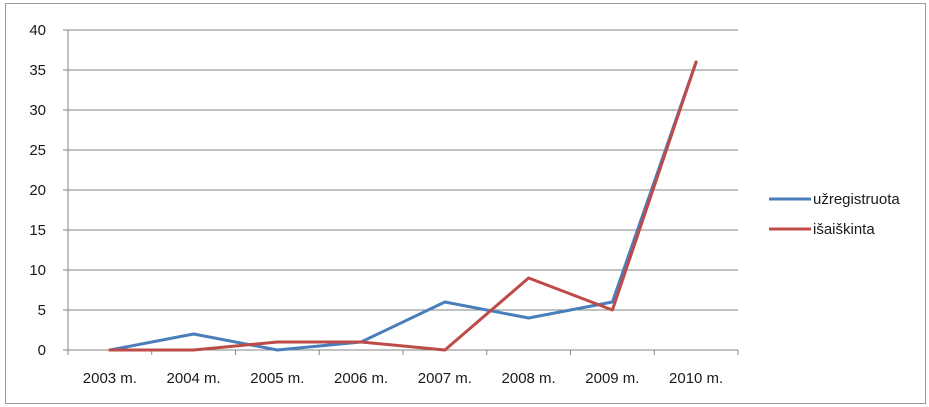  What do you see at coordinates (696, 378) in the screenshot?
I see `x-tick-label: 2010 m.` at bounding box center [696, 378].